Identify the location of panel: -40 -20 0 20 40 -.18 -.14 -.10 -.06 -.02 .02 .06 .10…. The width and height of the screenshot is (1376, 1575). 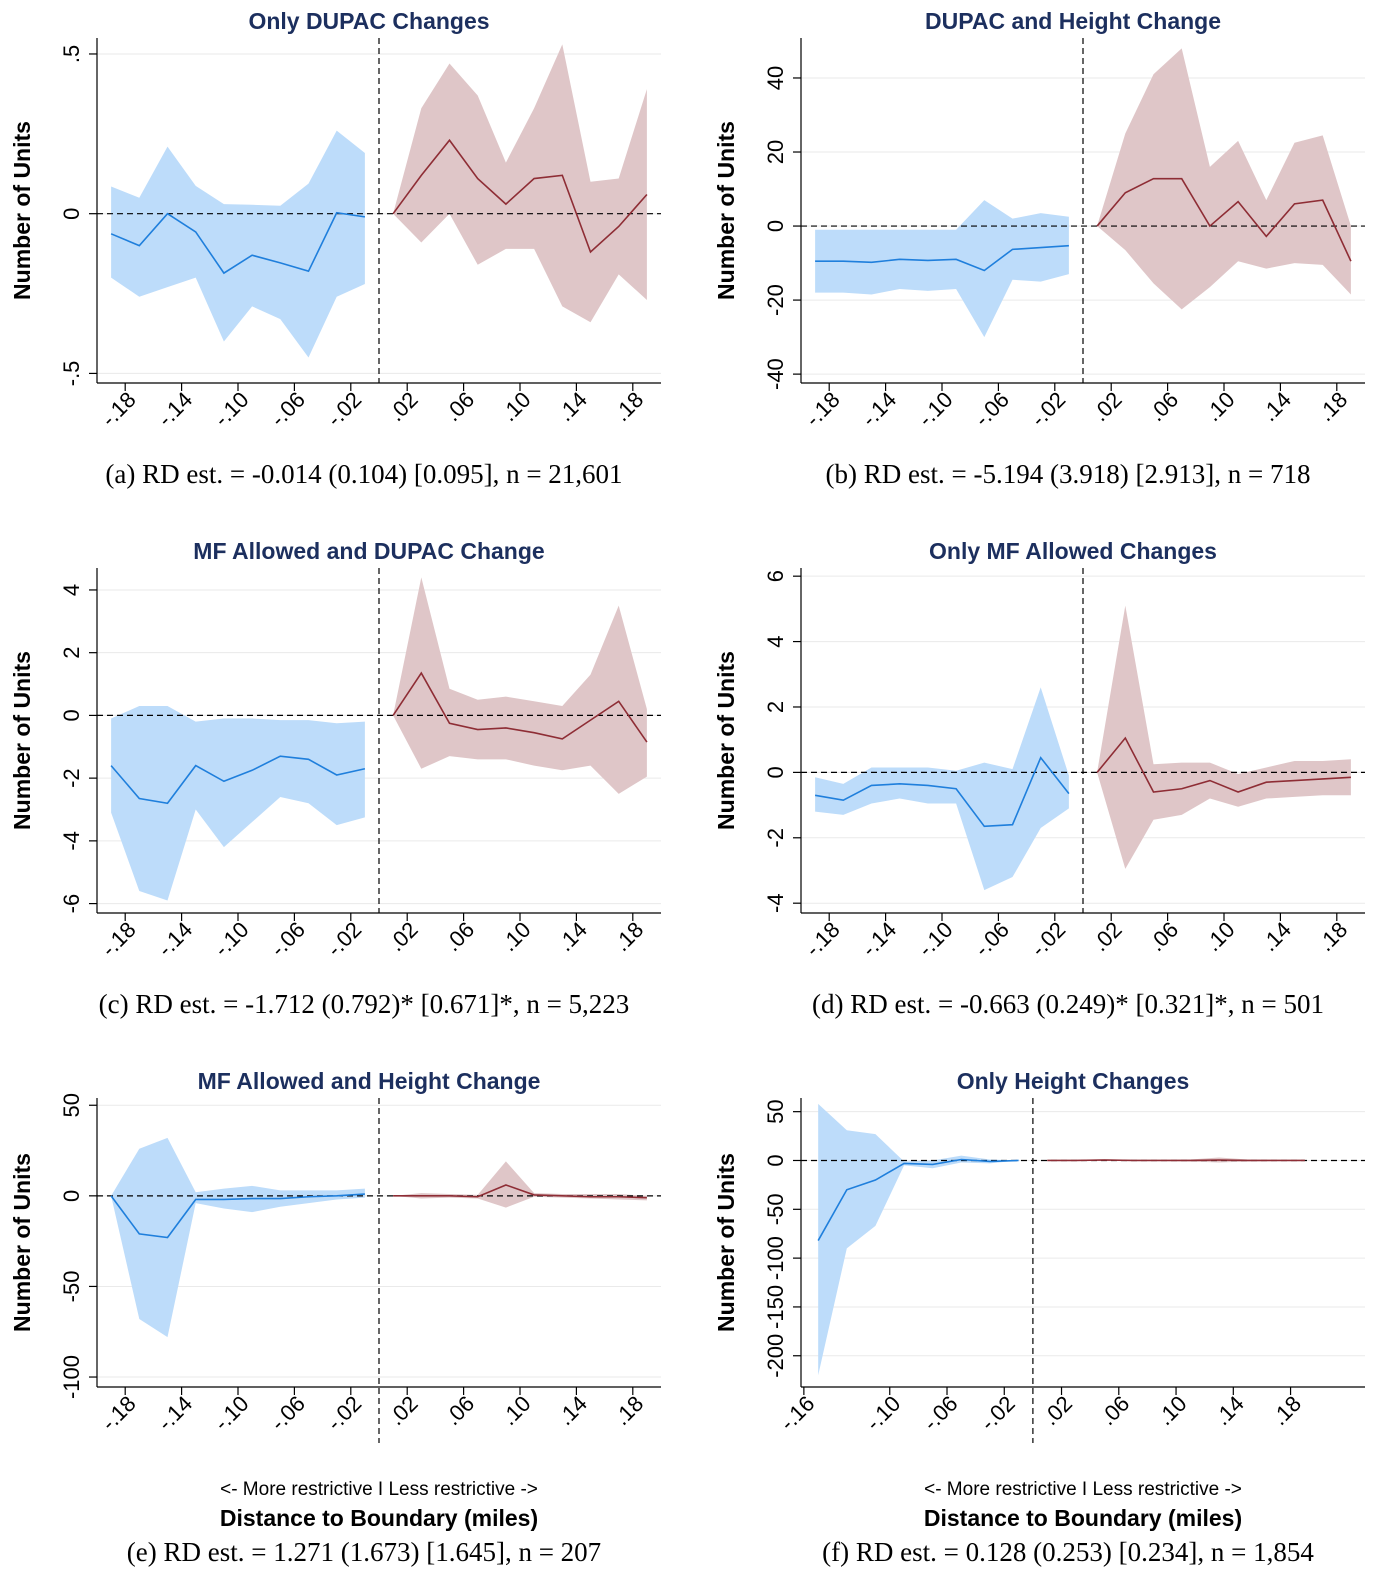
(1039, 248).